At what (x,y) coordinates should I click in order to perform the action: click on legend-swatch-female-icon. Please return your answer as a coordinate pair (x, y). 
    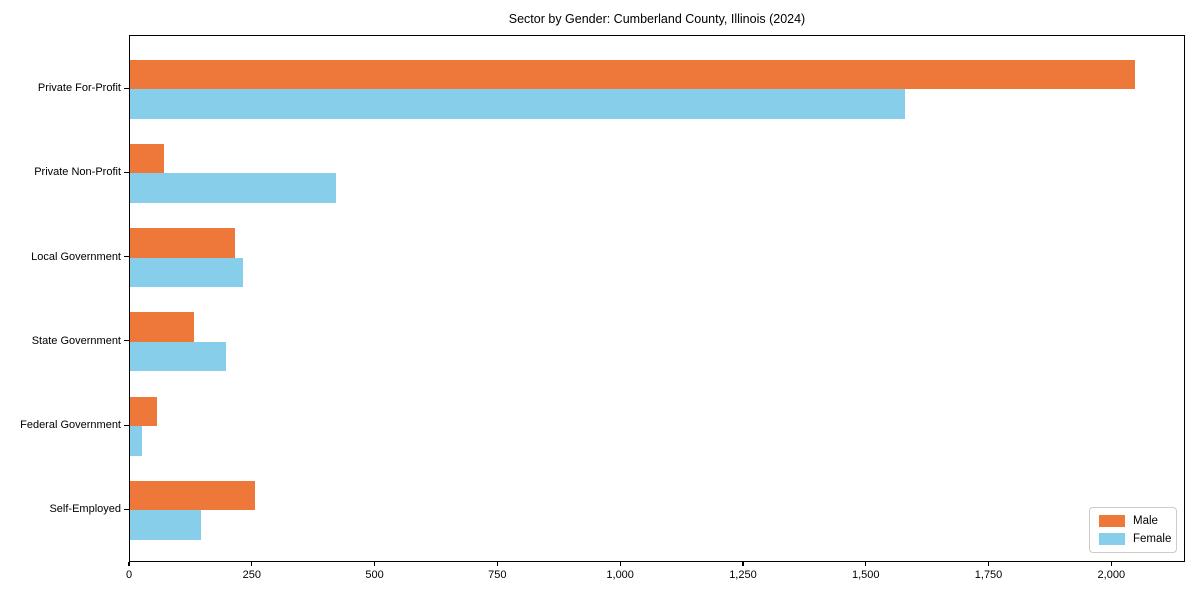
    Looking at the image, I should click on (1112, 538).